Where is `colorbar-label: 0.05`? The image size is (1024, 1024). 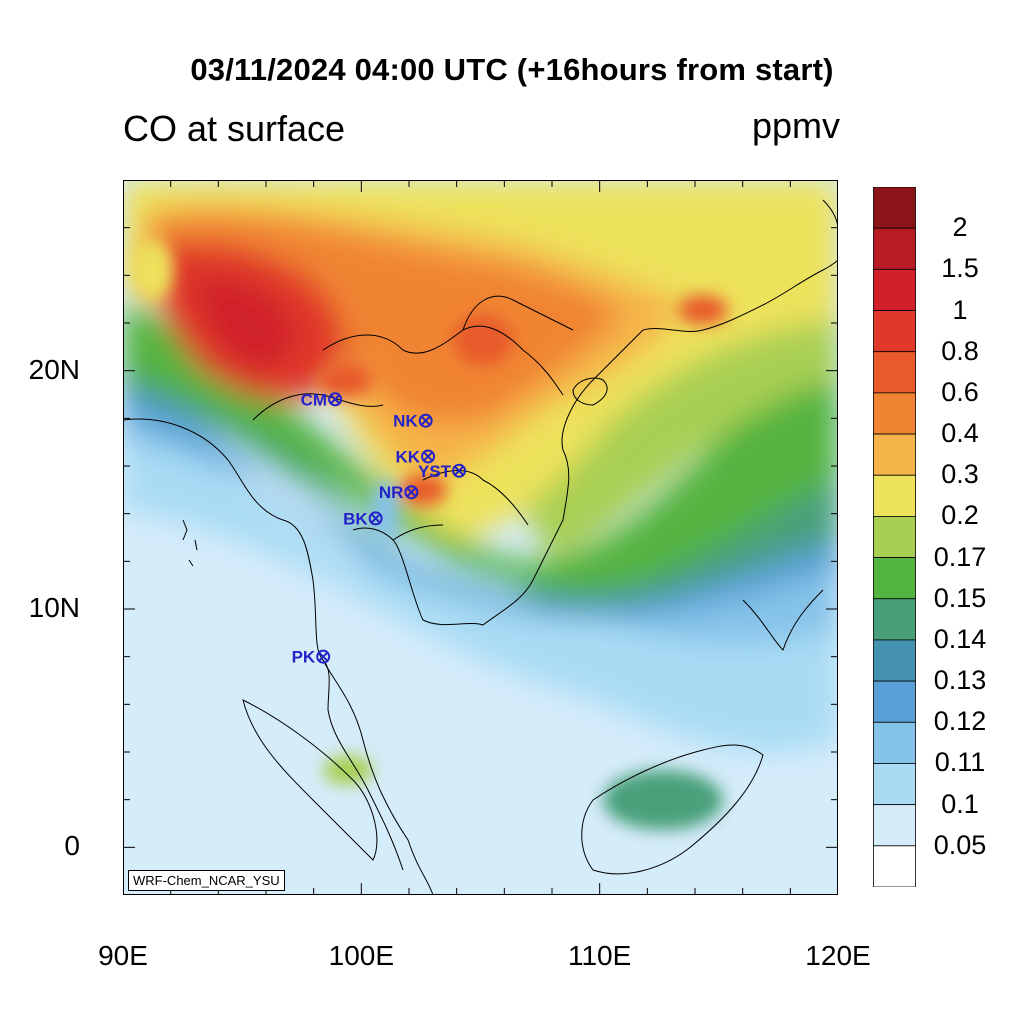 colorbar-label: 0.05 is located at coordinates (960, 844).